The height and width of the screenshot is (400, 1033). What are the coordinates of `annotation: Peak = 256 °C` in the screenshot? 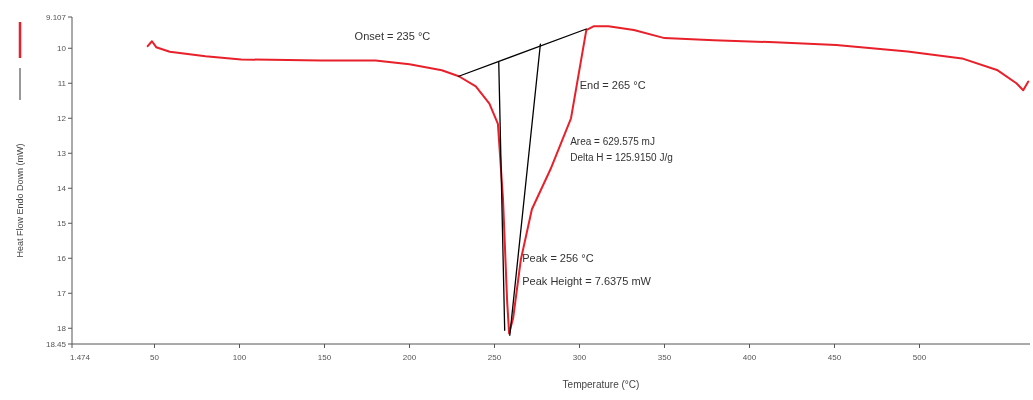 It's located at (558, 258).